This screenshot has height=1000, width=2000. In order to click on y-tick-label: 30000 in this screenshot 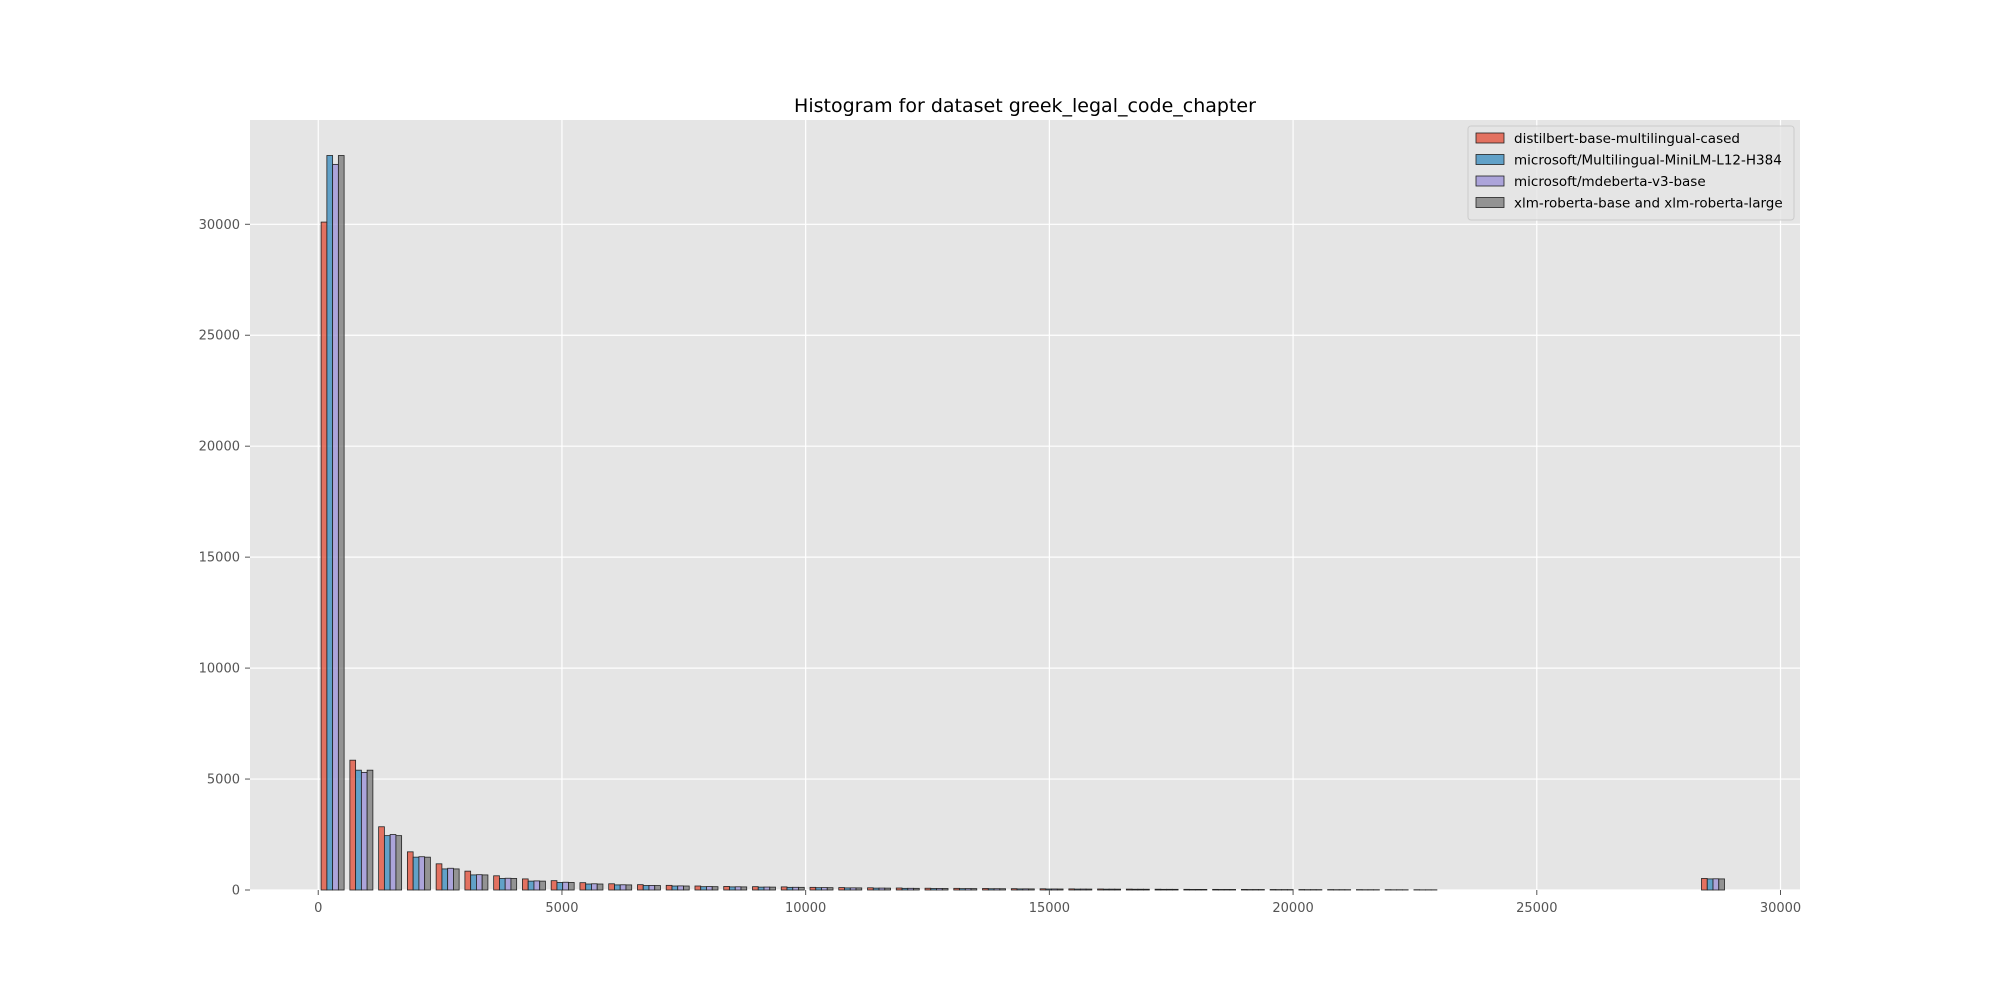, I will do `click(219, 225)`.